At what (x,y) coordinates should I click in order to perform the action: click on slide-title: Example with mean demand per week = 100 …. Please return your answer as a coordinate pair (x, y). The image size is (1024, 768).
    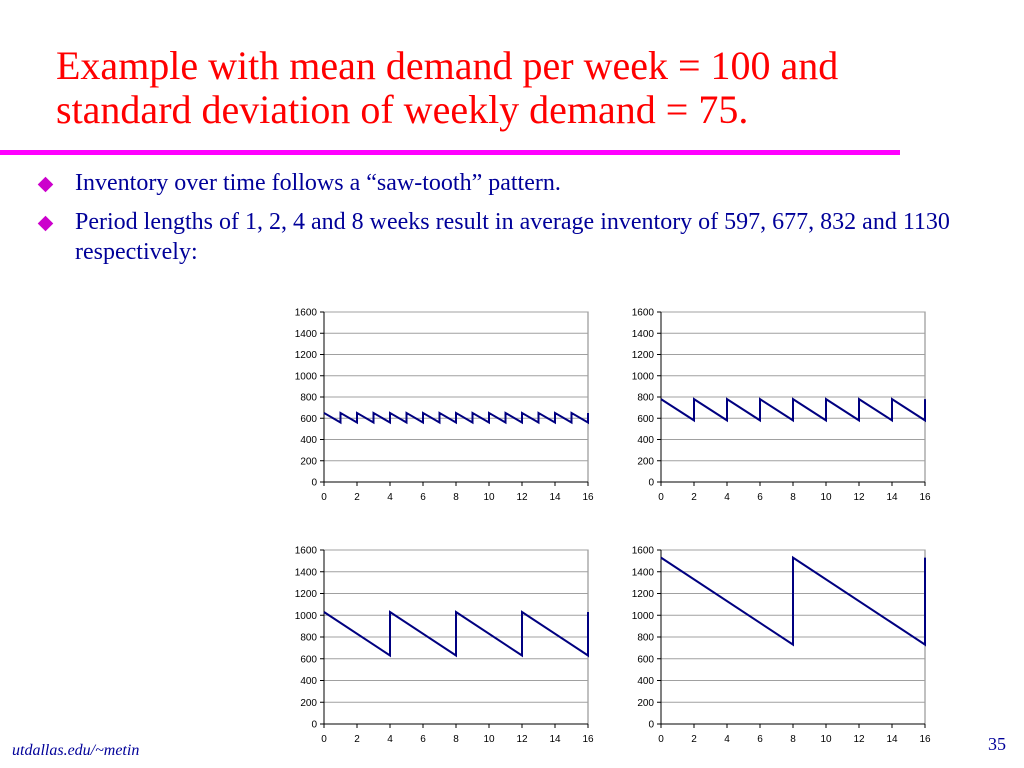
    Looking at the image, I should click on (447, 87).